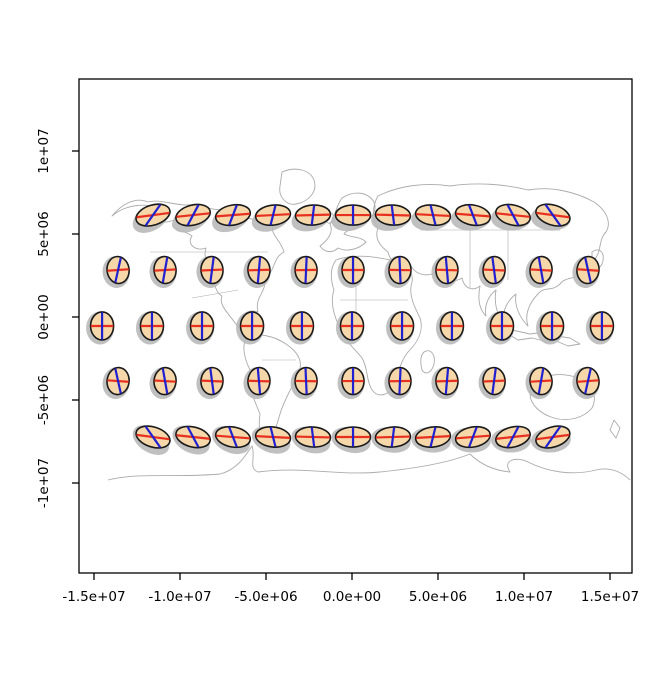 This screenshot has width=672, height=677. I want to click on y-axis-tick-label: 5e+06, so click(44, 233).